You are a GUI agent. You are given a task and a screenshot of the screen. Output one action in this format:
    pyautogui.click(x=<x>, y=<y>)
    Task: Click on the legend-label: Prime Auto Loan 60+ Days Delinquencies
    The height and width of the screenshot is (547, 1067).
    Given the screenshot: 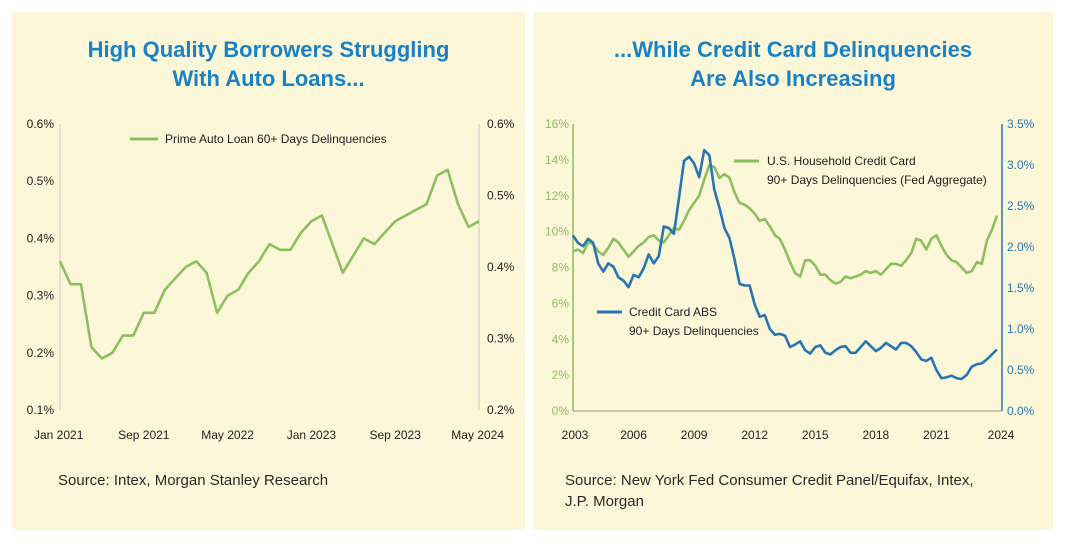 What is the action you would take?
    pyautogui.click(x=276, y=139)
    